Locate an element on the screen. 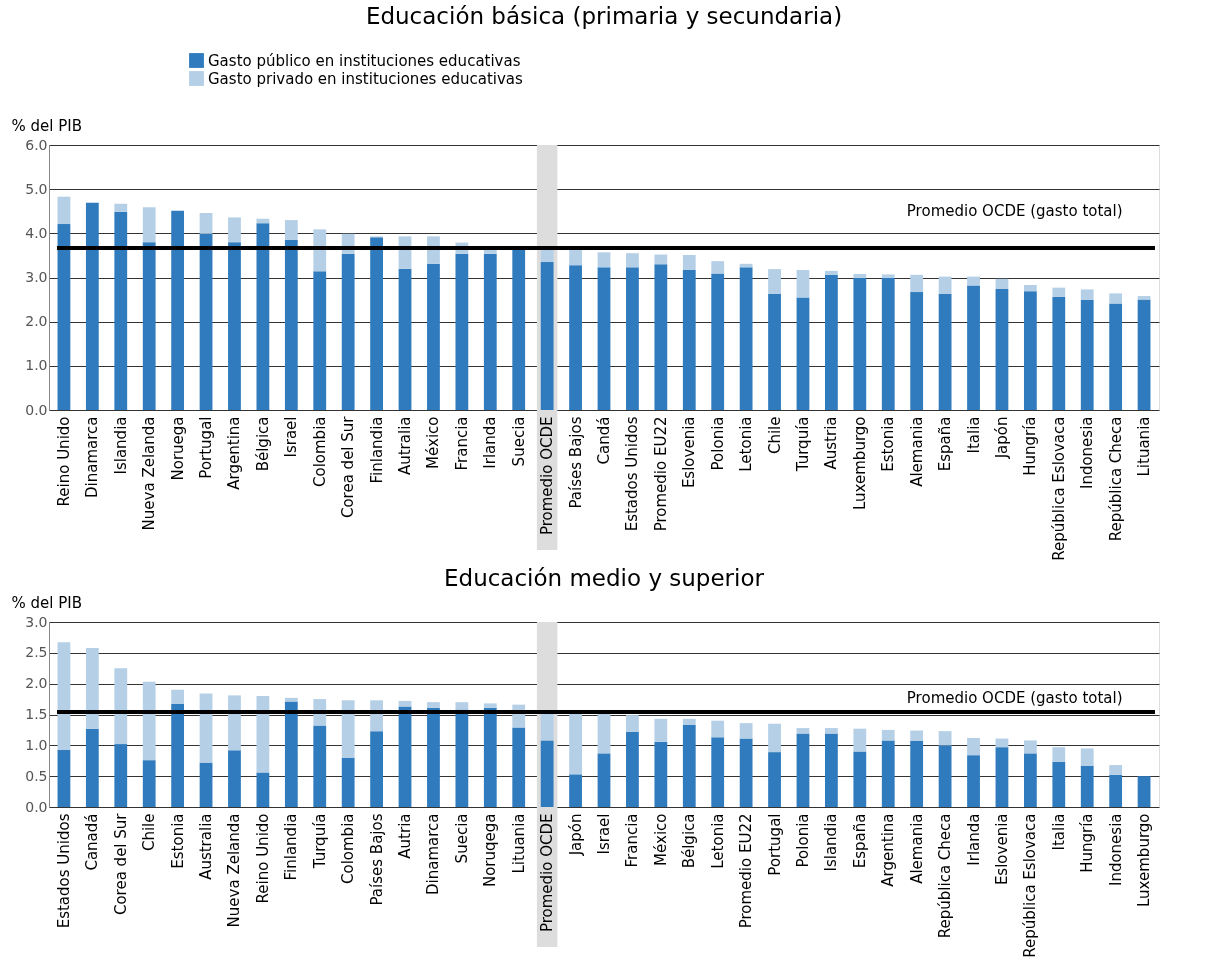  x-tick-label: Reino Unido is located at coordinates (63, 461).